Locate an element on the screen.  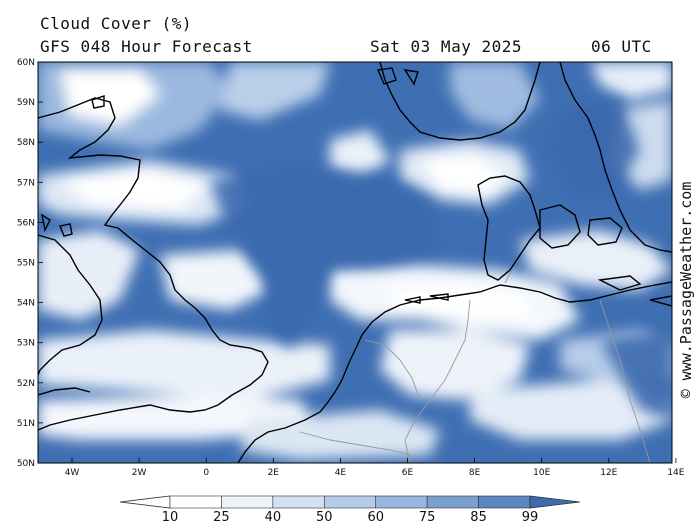
lon-label: 4W is located at coordinates (72, 473).